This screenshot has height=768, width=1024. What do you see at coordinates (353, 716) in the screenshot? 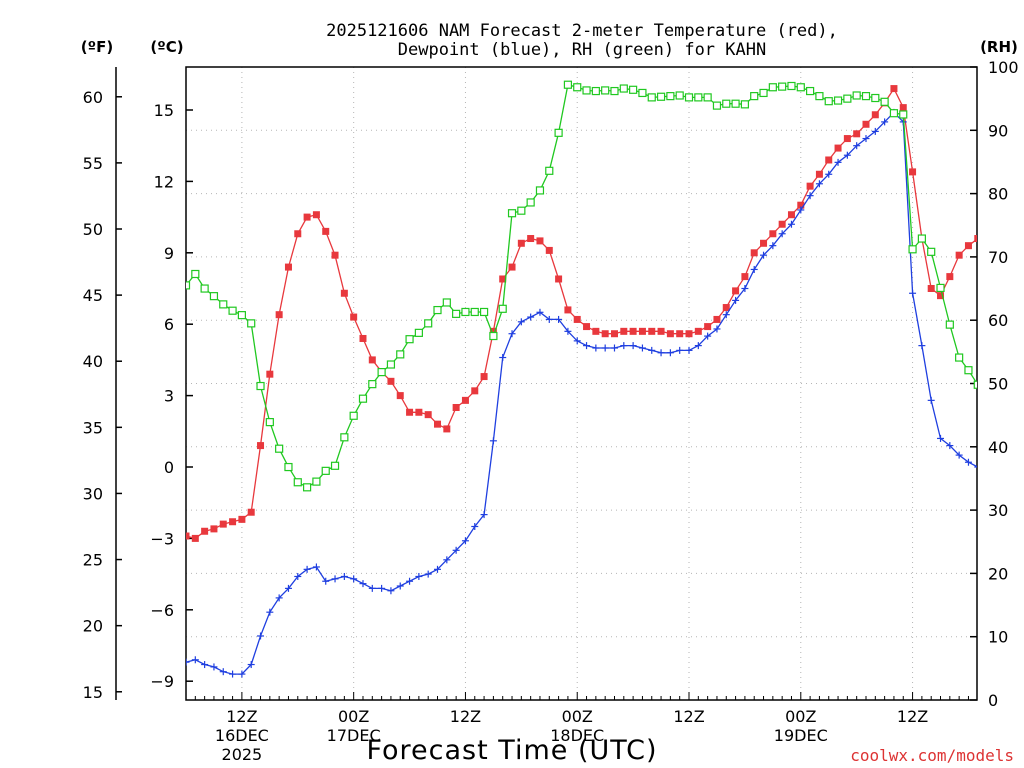
I see `time-tick-label: 00Z` at bounding box center [353, 716].